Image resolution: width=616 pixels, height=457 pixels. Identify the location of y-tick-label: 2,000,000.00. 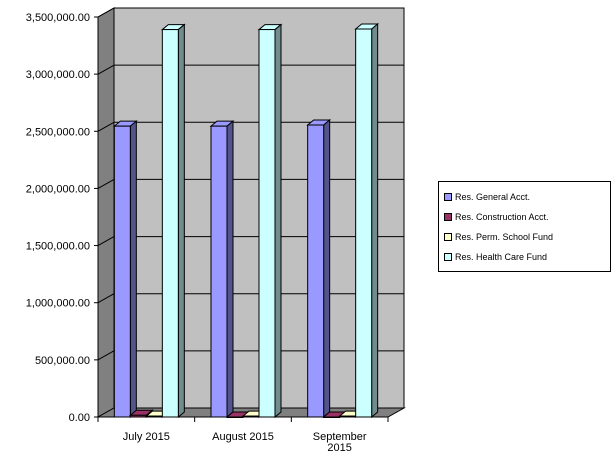
(58, 189).